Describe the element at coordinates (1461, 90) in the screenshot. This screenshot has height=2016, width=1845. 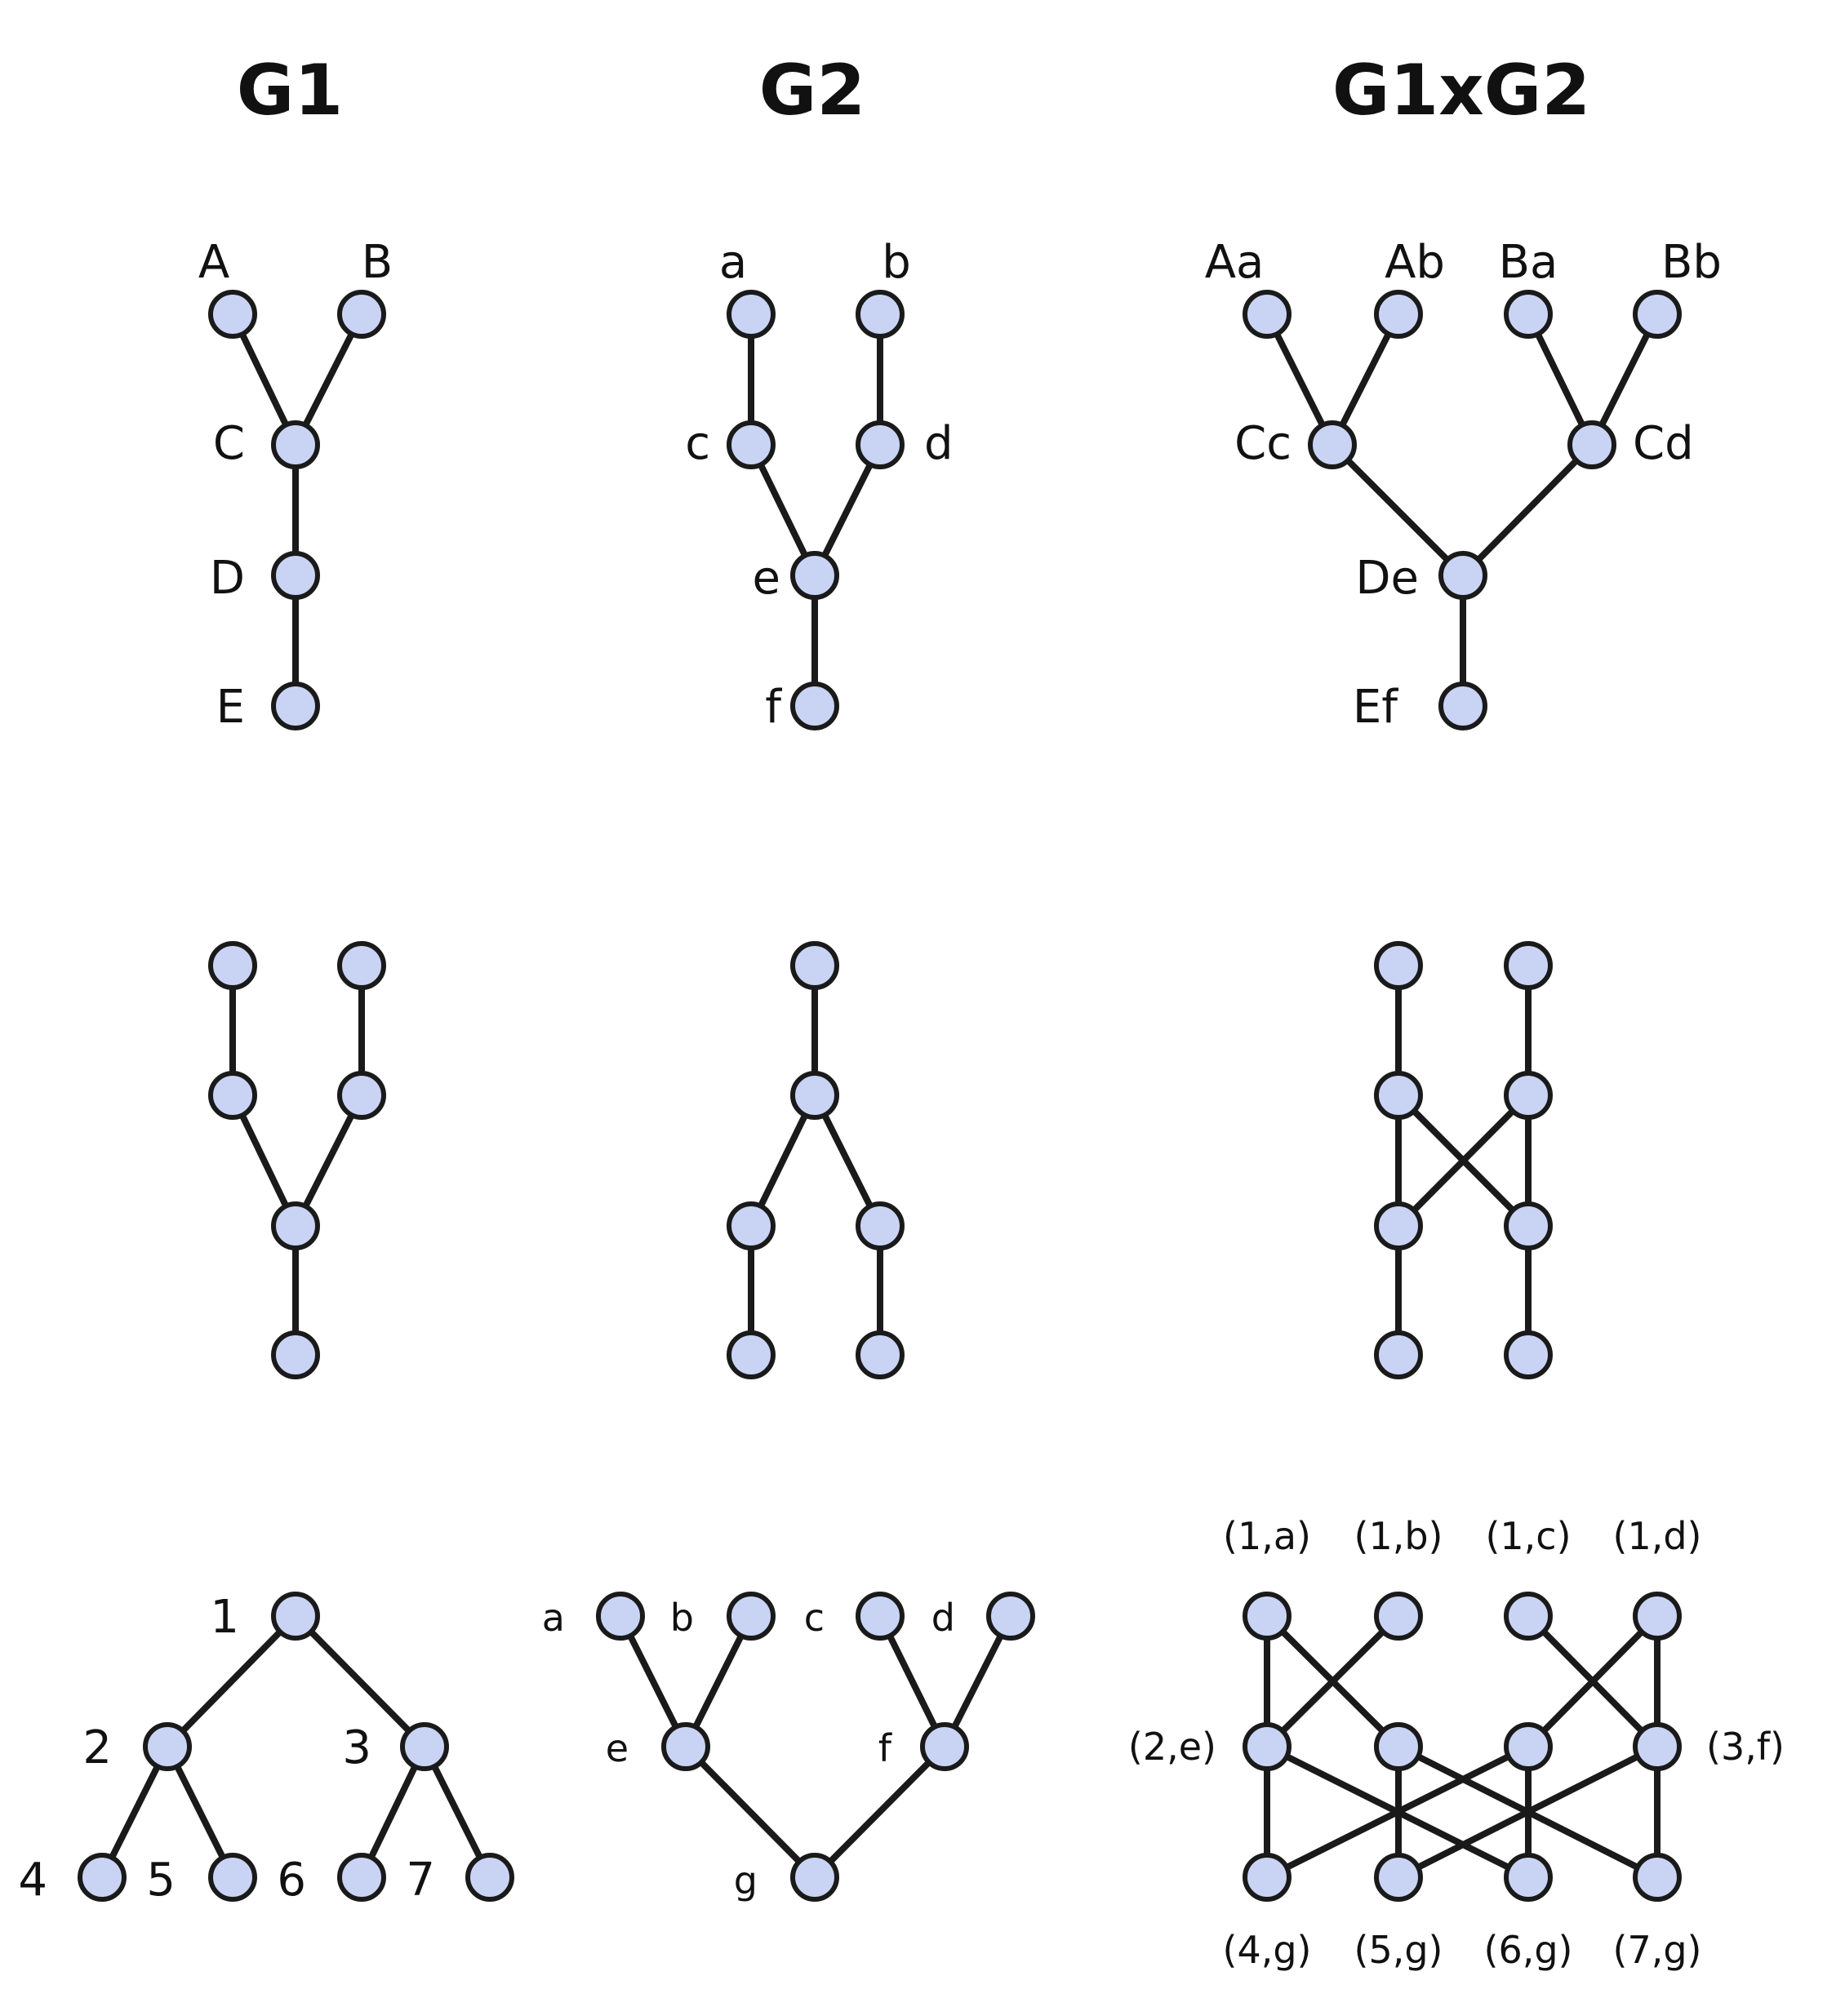
I see `title-product: G1xG2` at that location.